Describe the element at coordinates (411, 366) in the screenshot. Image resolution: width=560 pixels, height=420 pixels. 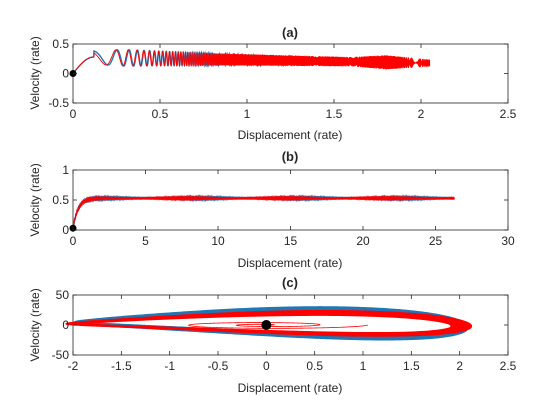
I see `panel-c-xtick-label: 1.5` at that location.